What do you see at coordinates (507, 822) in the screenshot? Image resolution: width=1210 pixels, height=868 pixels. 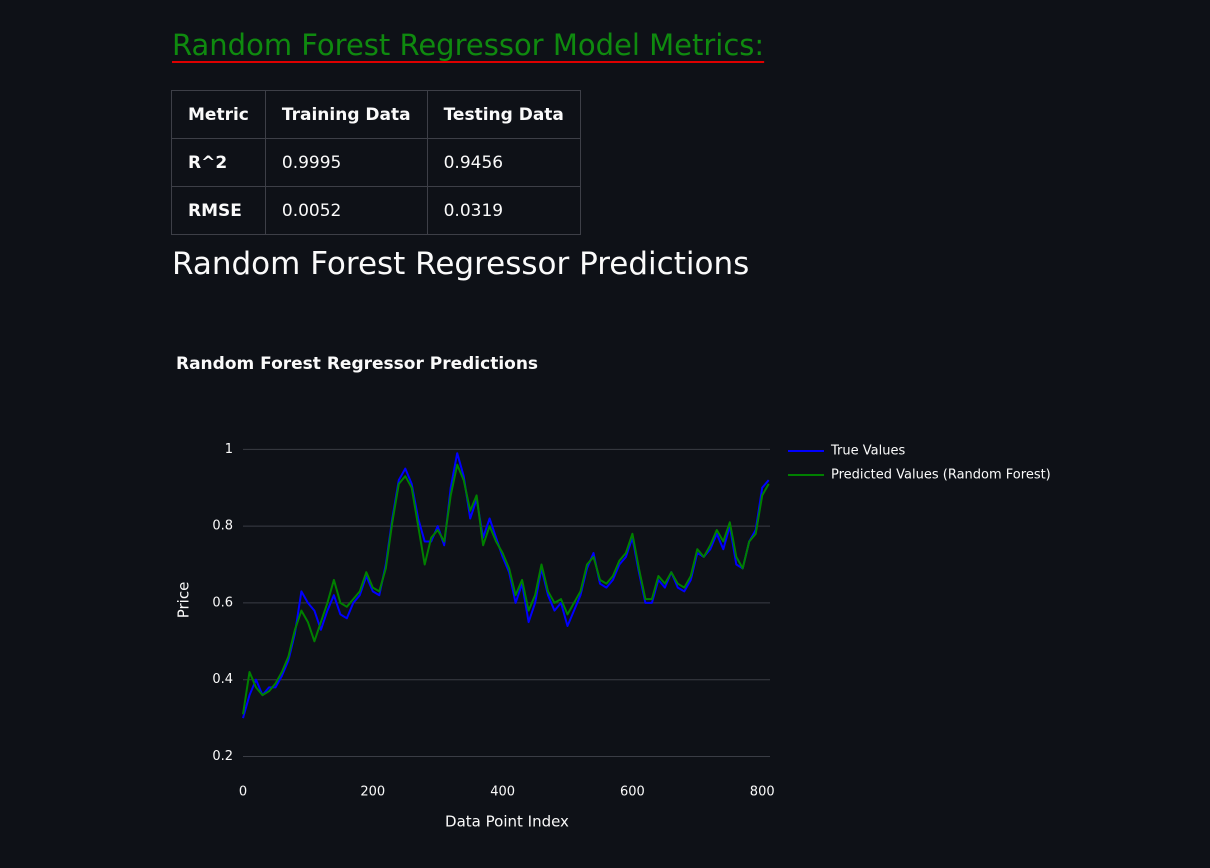 I see `x-axis-label: Data Point Index` at bounding box center [507, 822].